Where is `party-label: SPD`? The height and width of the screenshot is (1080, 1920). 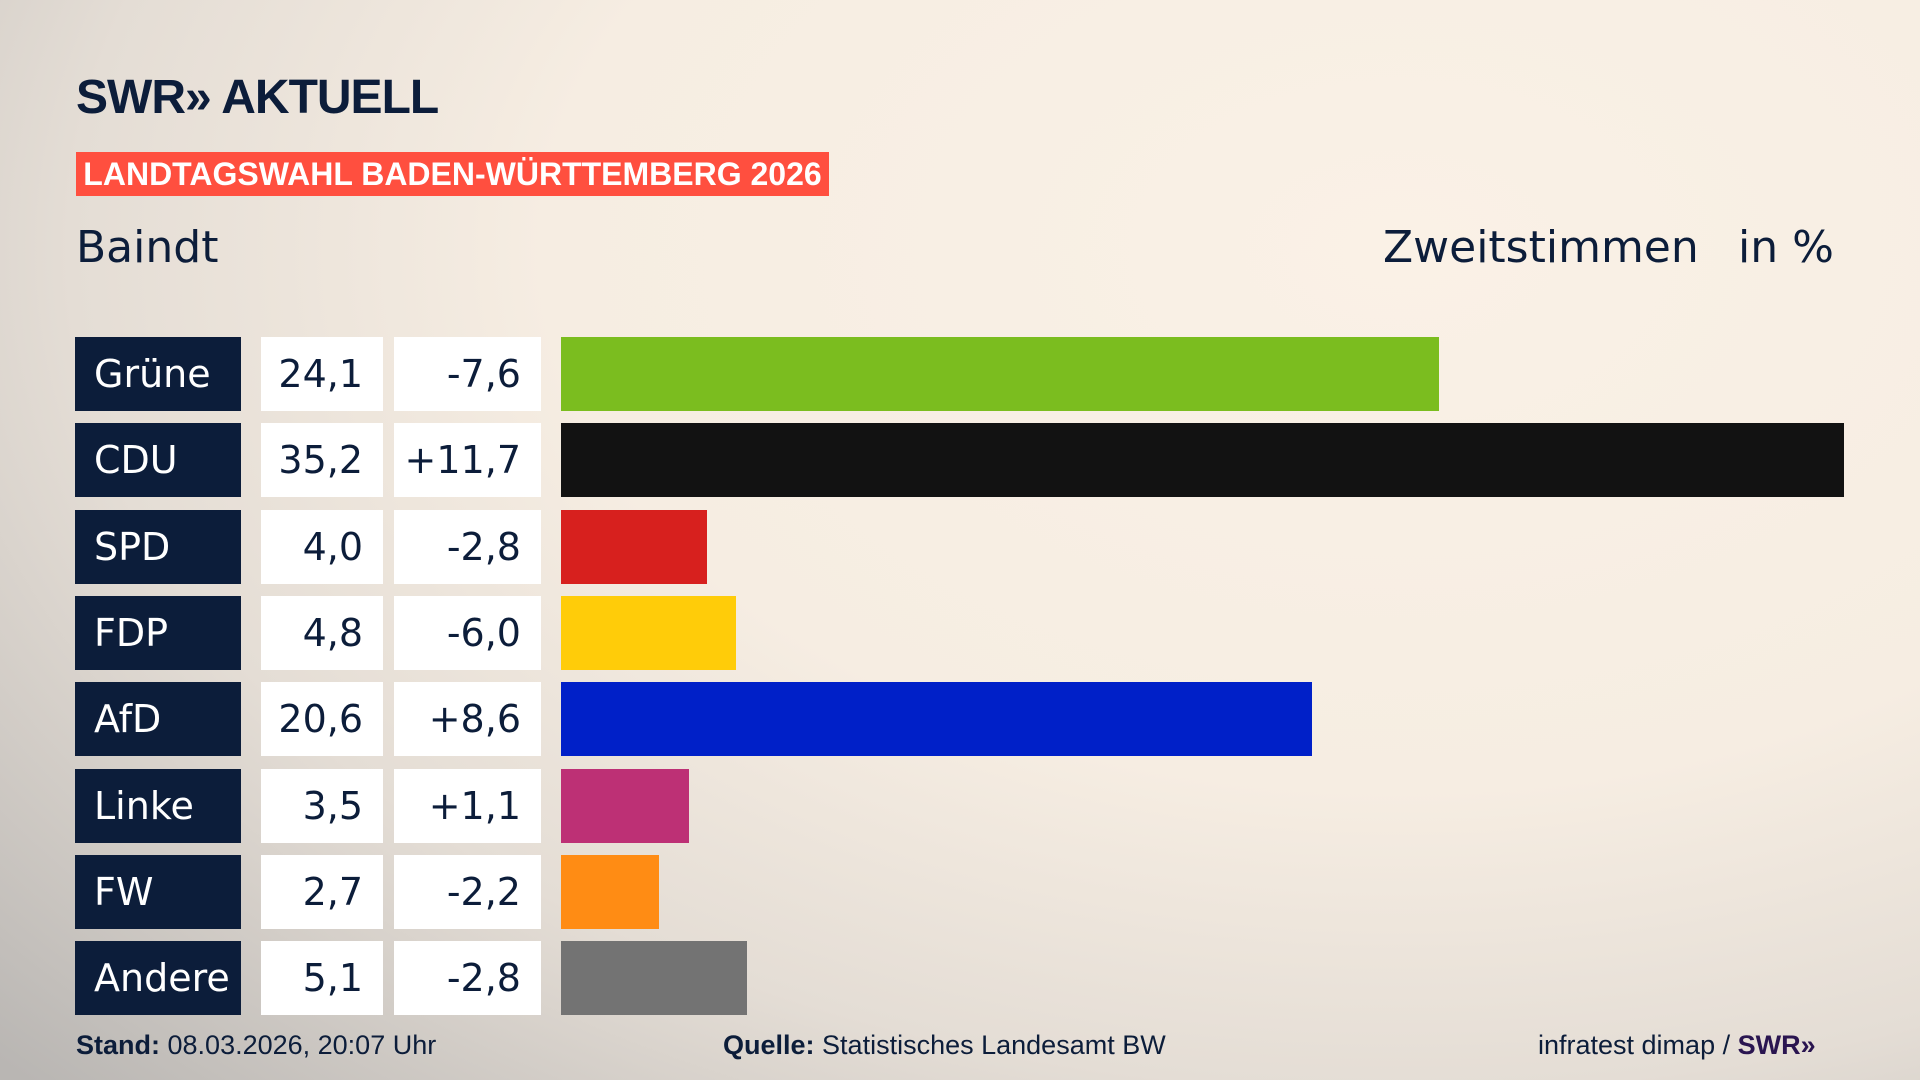
party-label: SPD is located at coordinates (158, 546).